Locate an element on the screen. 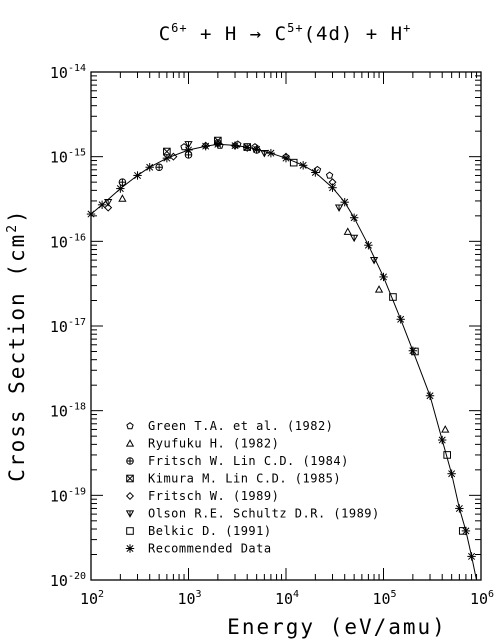 The width and height of the screenshot is (499, 640). title-part-6: + is located at coordinates (407, 28).